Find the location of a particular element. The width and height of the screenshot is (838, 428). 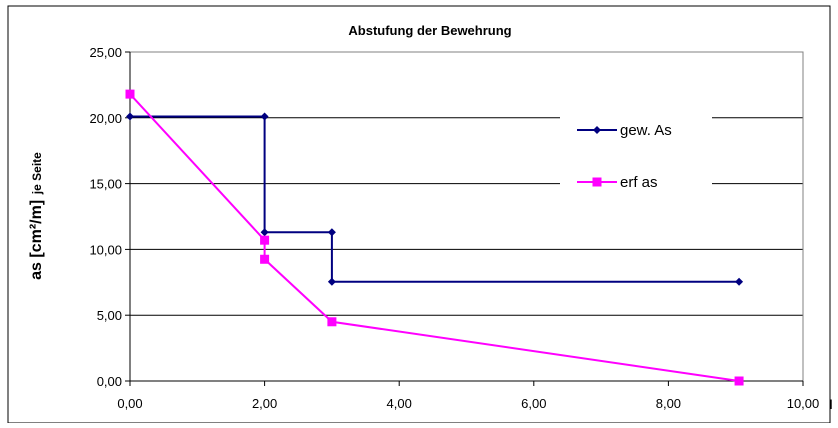

y-tick-label: 10,00 is located at coordinates (105, 249).